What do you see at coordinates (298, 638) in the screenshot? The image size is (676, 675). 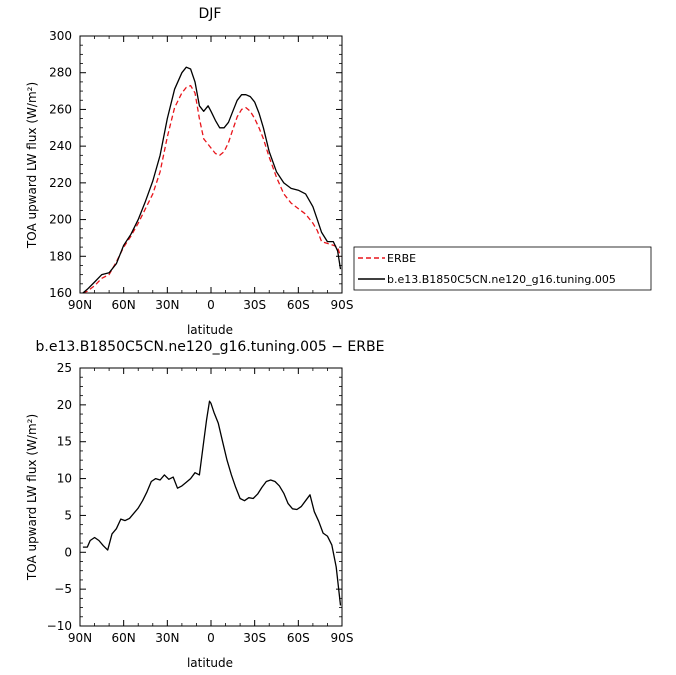 I see `bottom-chart-xtick-label: 60S` at bounding box center [298, 638].